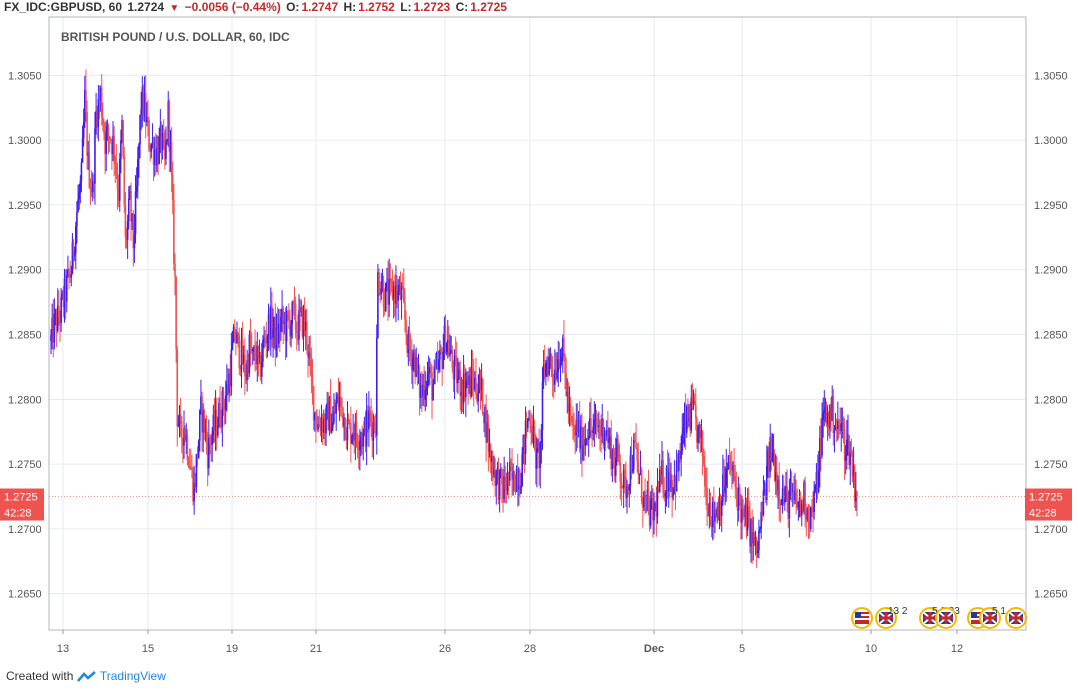  Describe the element at coordinates (891, 617) in the screenshot. I see `uk-flag-icon: 13 2` at that location.